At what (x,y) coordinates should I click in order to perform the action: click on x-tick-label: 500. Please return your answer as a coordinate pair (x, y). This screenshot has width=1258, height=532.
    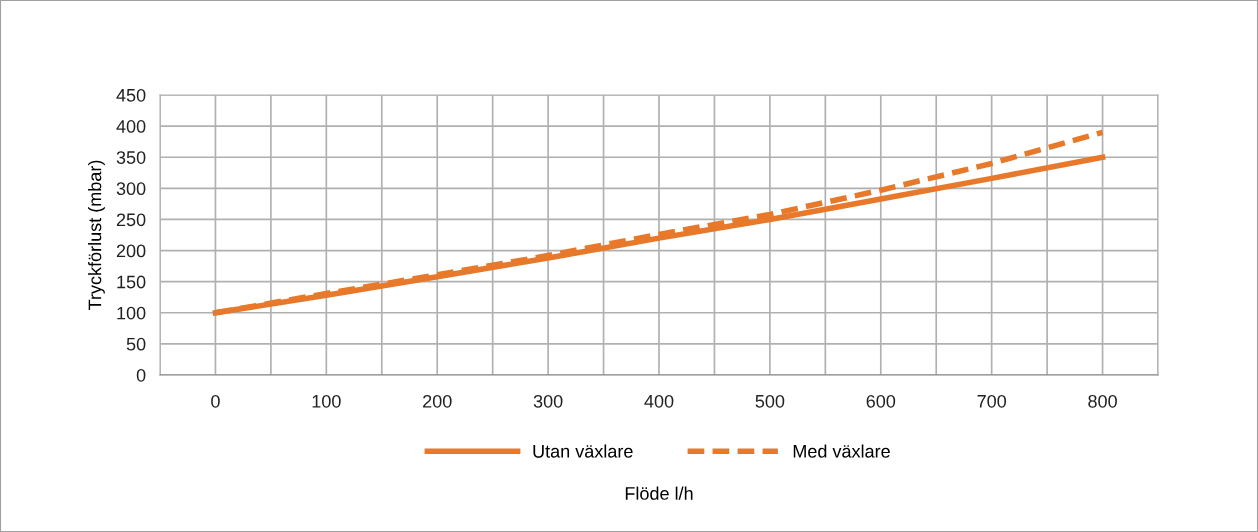
    Looking at the image, I should click on (770, 401).